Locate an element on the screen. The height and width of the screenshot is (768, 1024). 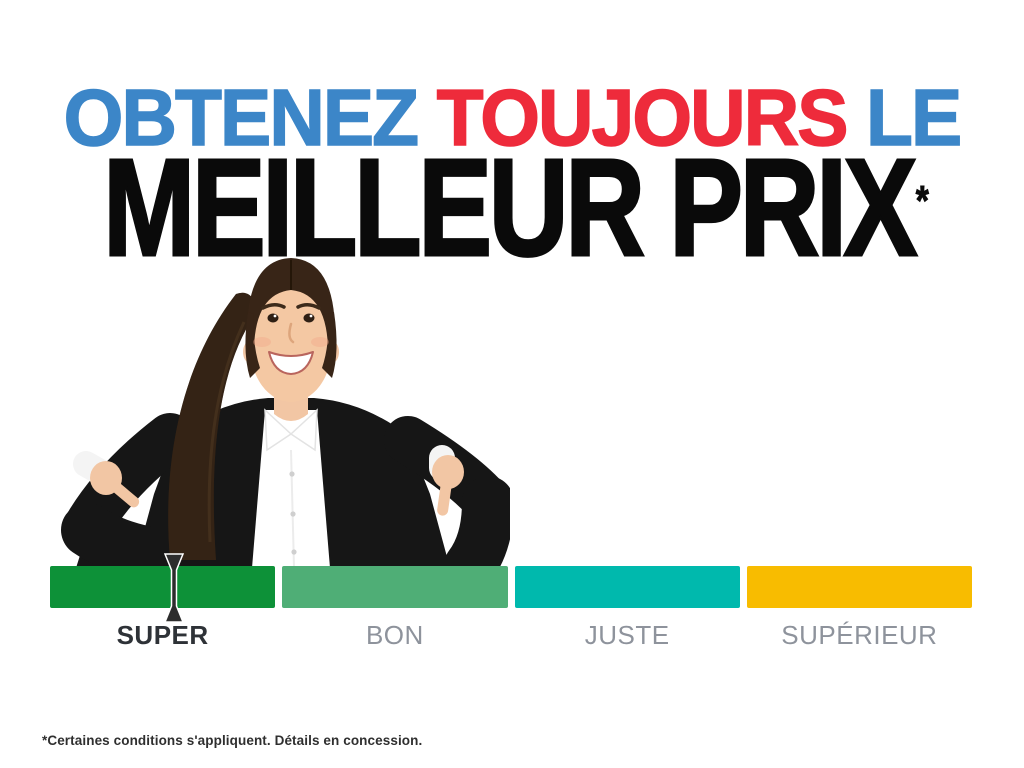
blush-right is located at coordinates (320, 342).